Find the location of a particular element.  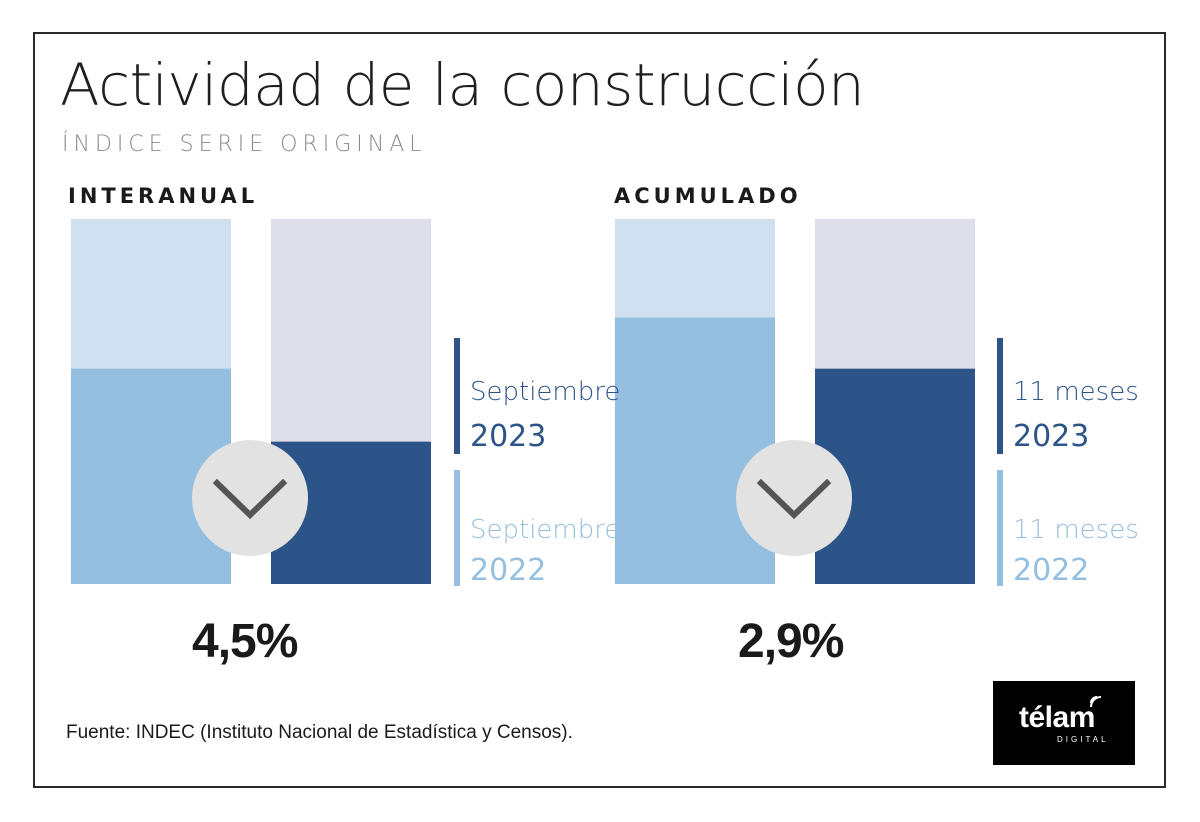

telam-logo: télam DIGITAL is located at coordinates (1064, 723).